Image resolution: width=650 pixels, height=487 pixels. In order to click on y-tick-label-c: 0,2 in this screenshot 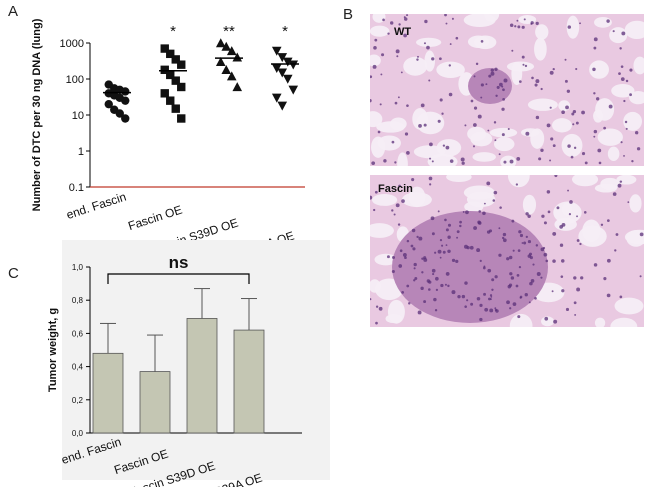, I will do `click(78, 400)`.